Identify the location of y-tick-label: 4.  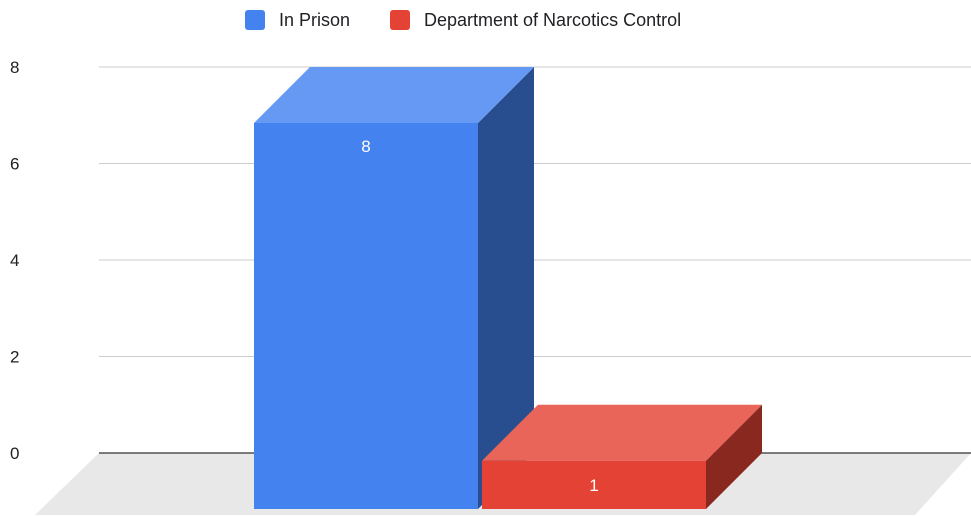
(14, 260).